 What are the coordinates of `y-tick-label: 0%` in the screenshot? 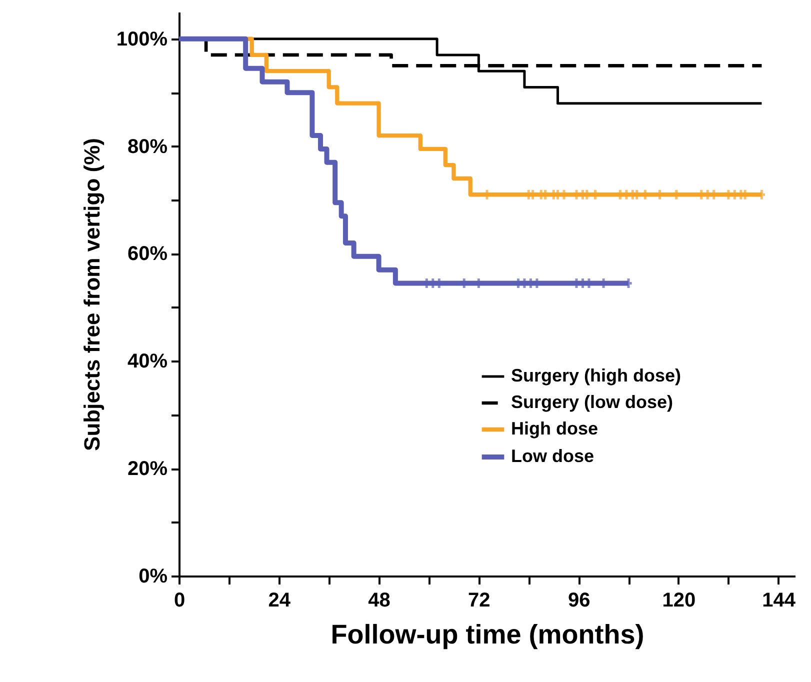 It's located at (153, 577).